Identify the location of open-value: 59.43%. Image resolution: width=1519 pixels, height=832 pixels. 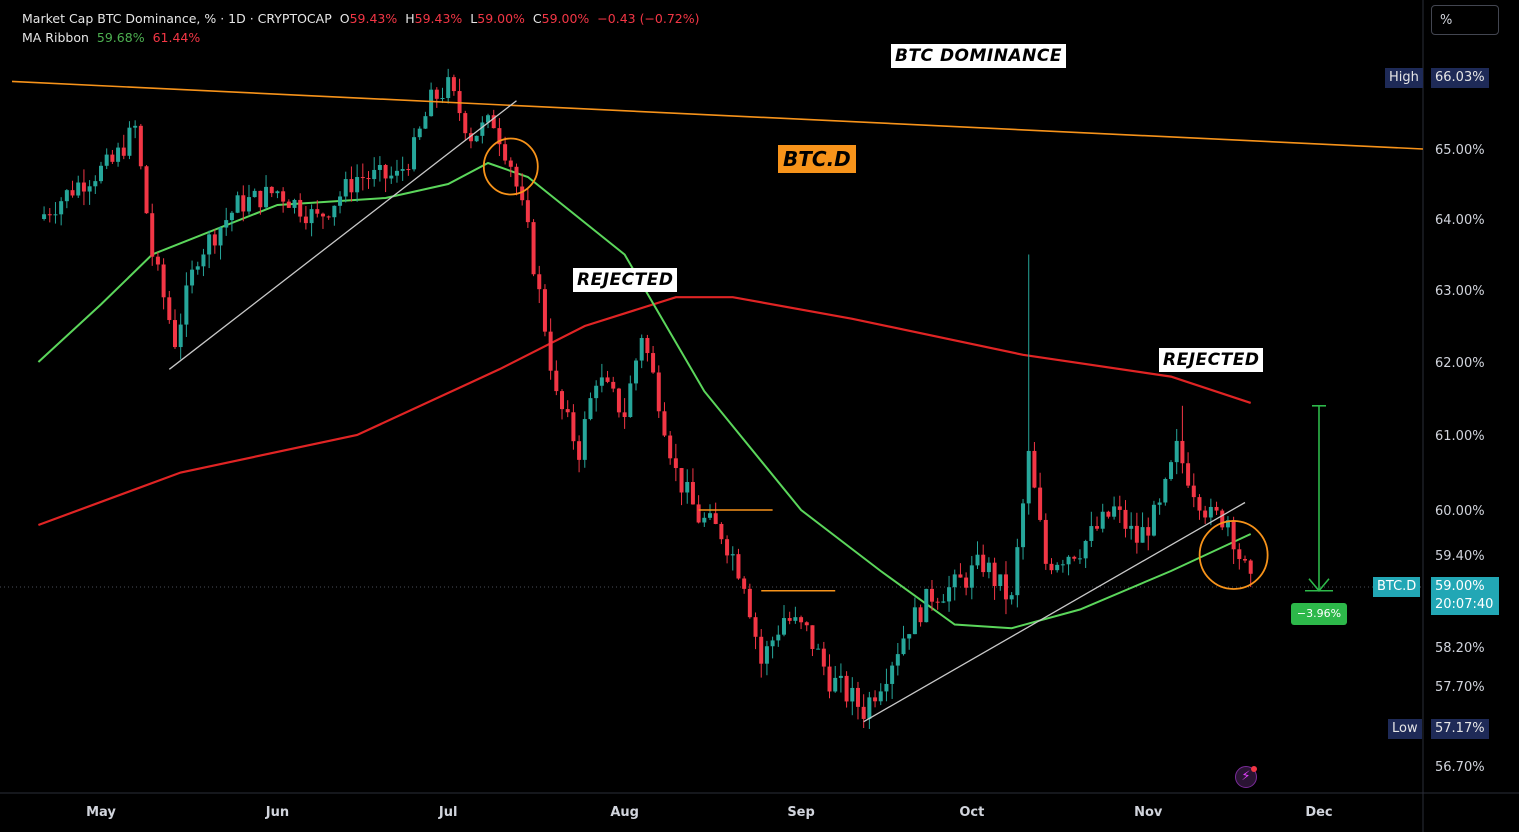
(373, 18).